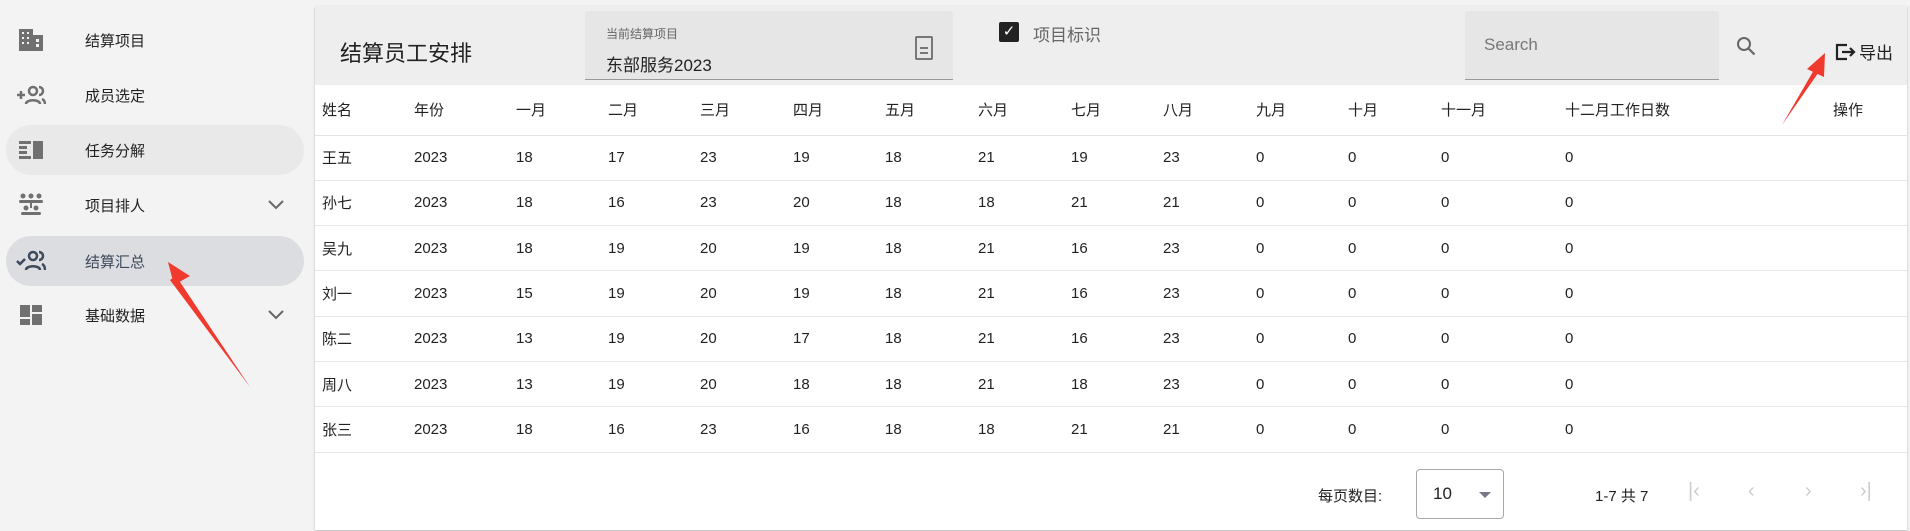 Image resolution: width=1910 pixels, height=531 pixels. What do you see at coordinates (1808, 491) in the screenshot?
I see `next-page-icon: ›` at bounding box center [1808, 491].